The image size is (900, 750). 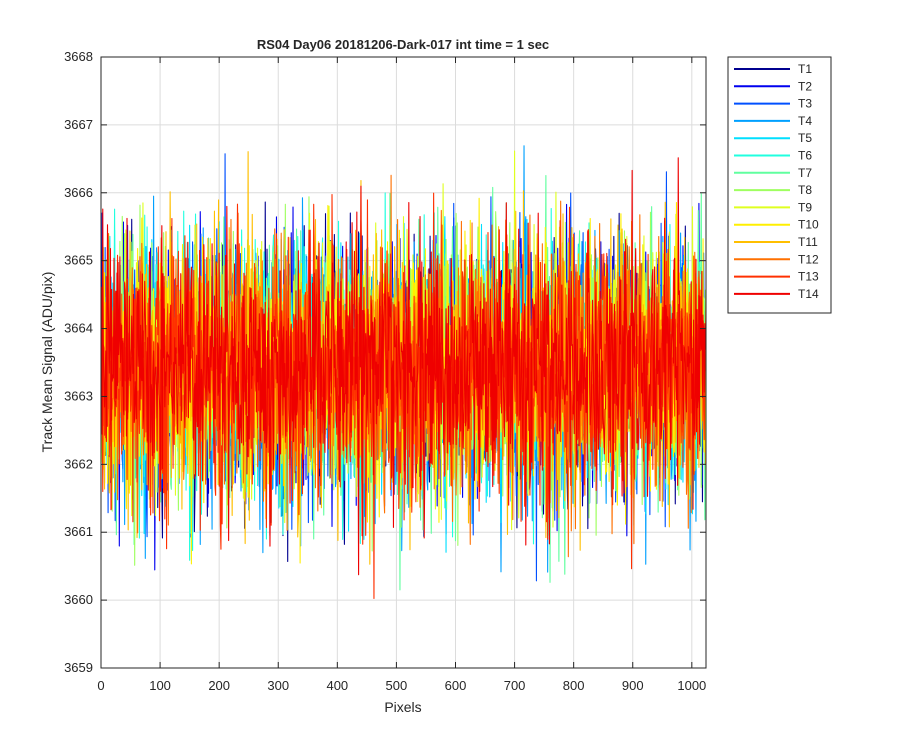 I want to click on legend-label-t4: T4, so click(x=805, y=121).